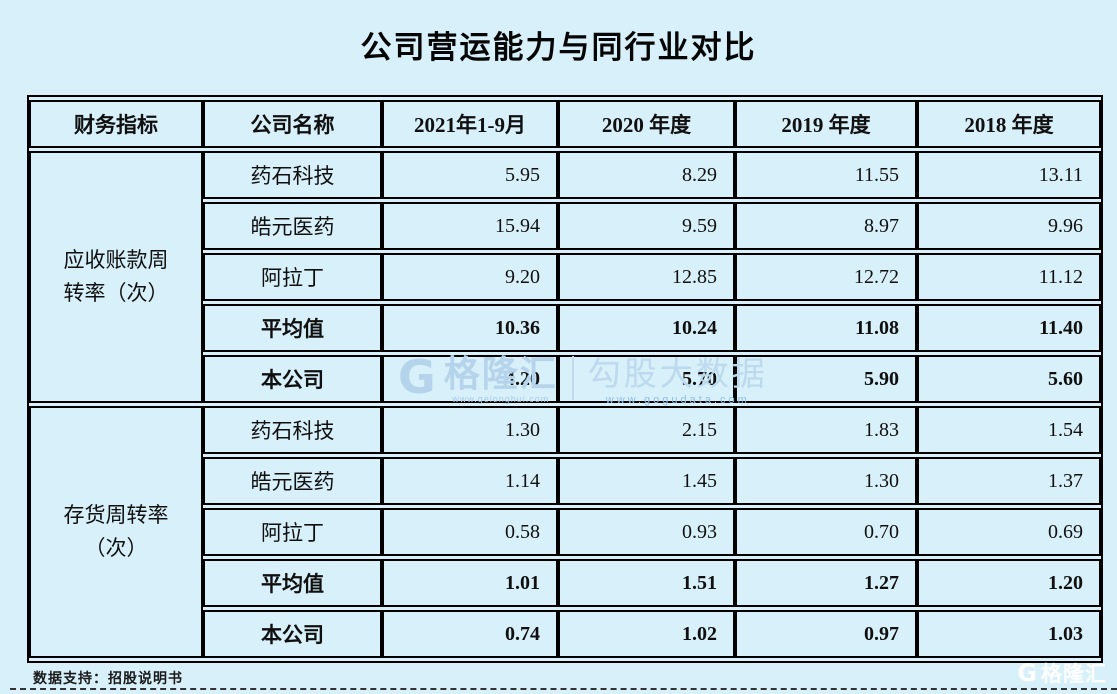 The image size is (1117, 694). What do you see at coordinates (646, 481) in the screenshot?
I see `value-cell: 1.45` at bounding box center [646, 481].